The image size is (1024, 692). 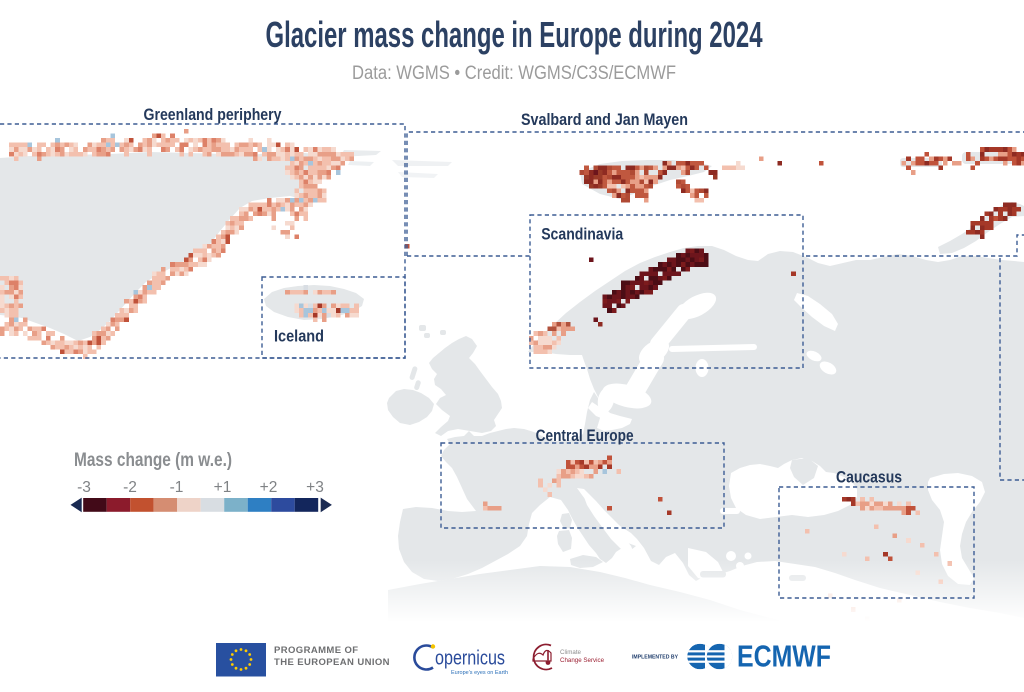 I want to click on svg-text: +2, so click(x=269, y=487).